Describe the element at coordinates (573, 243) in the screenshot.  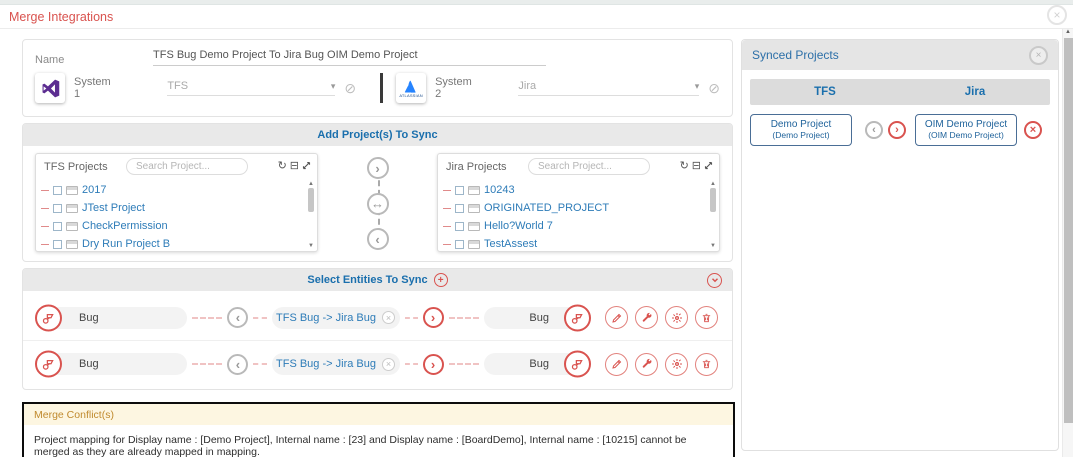
I see `list-item: TestAssest` at that location.